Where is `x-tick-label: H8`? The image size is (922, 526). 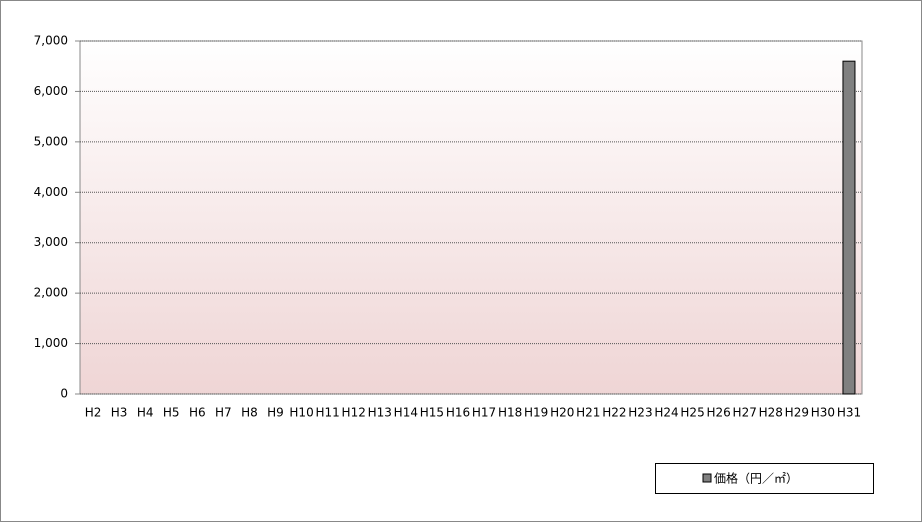 x-tick-label: H8 is located at coordinates (249, 413).